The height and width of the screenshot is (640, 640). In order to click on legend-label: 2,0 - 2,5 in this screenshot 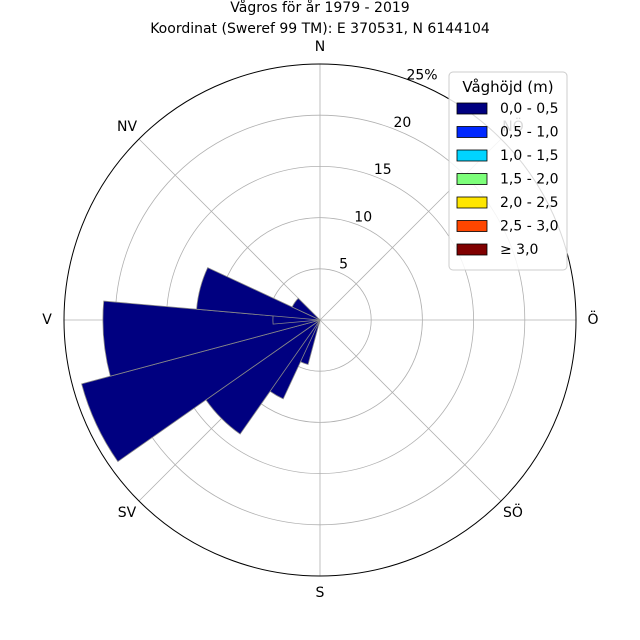, I will do `click(529, 203)`.